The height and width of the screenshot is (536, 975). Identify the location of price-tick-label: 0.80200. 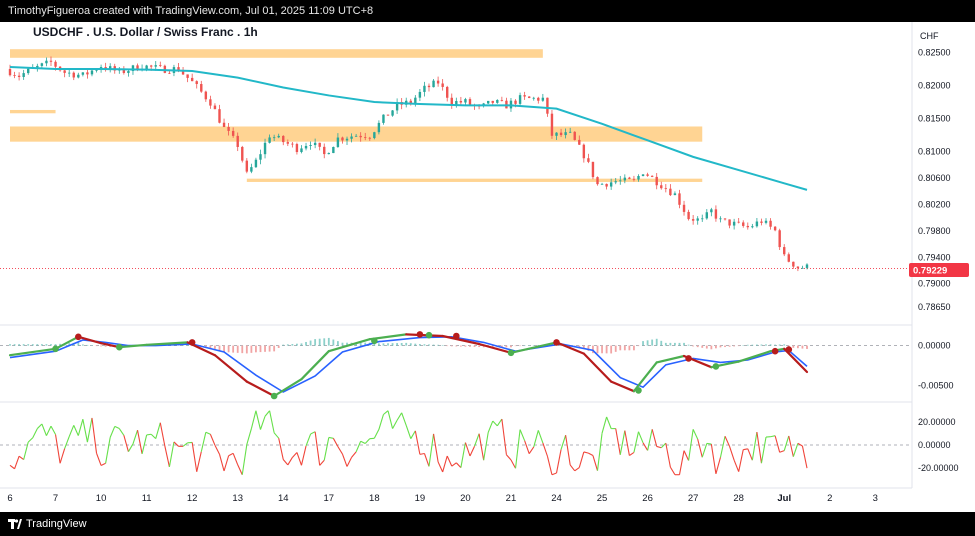
(934, 204).